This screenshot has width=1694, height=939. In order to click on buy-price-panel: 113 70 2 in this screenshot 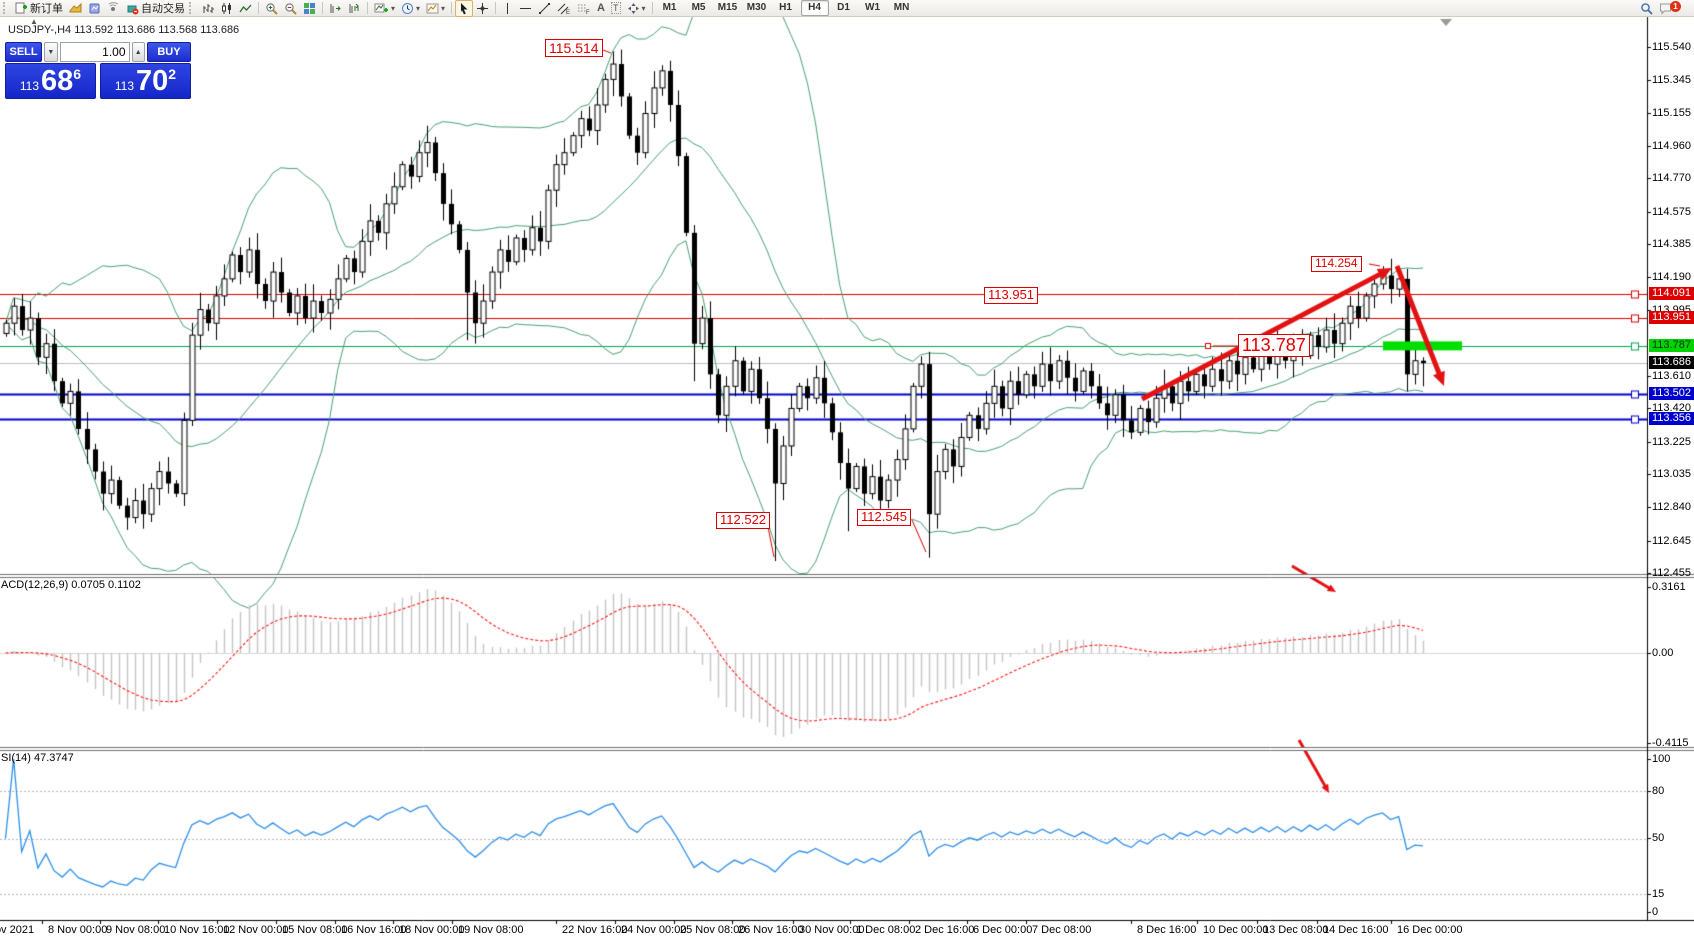, I will do `click(145, 81)`.